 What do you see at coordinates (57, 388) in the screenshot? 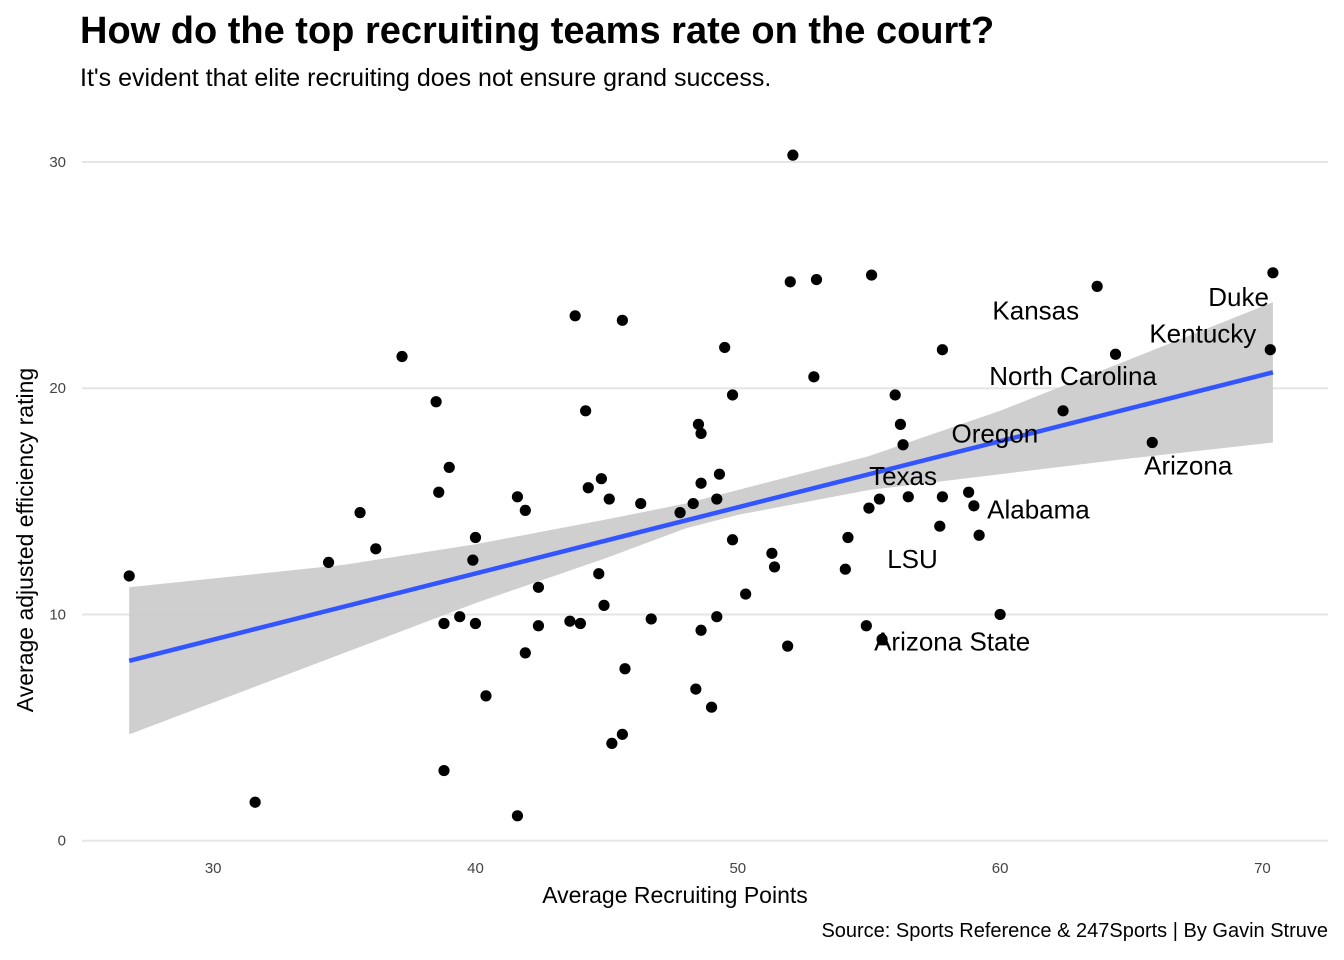
I see `y-tick-label: 20` at bounding box center [57, 388].